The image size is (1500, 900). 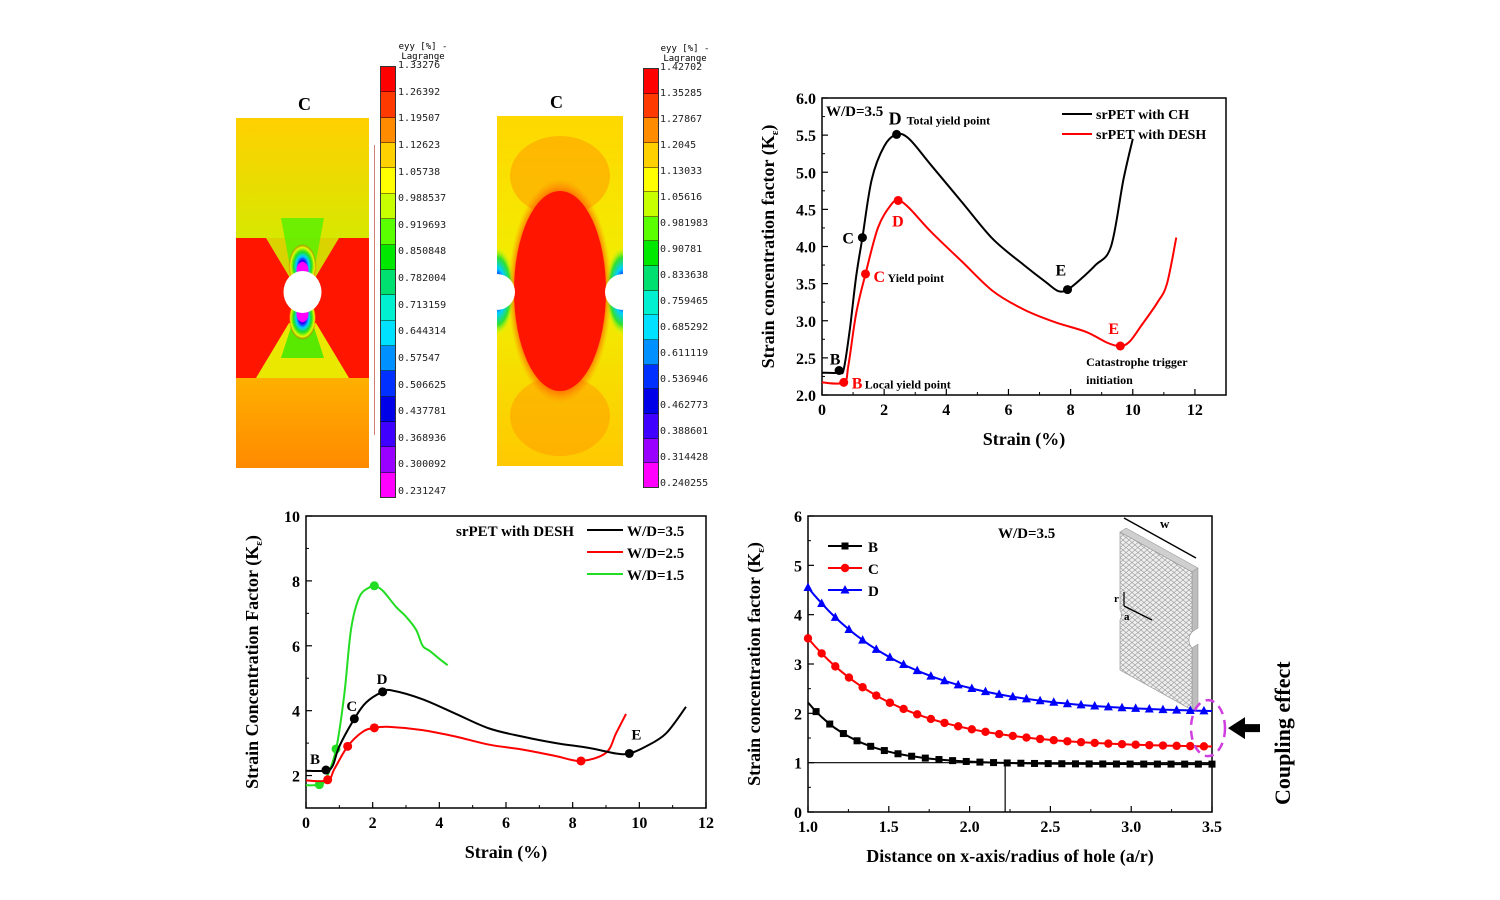 I want to click on point-note-E-line2: initiation, so click(x=1109, y=380).